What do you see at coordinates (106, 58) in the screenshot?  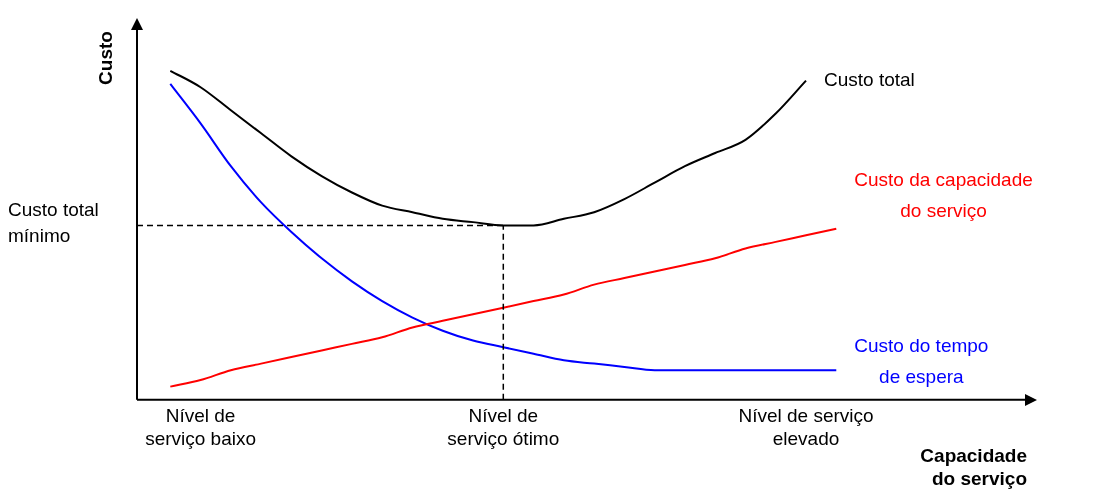 I see `y-axis-title: Custo` at bounding box center [106, 58].